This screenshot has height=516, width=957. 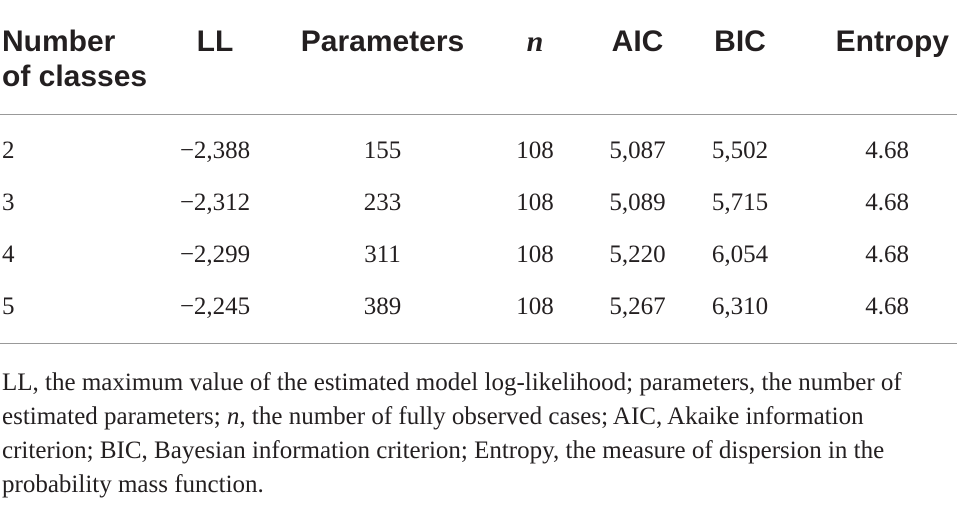 I want to click on cell-bic: 5,502, so click(x=740, y=150).